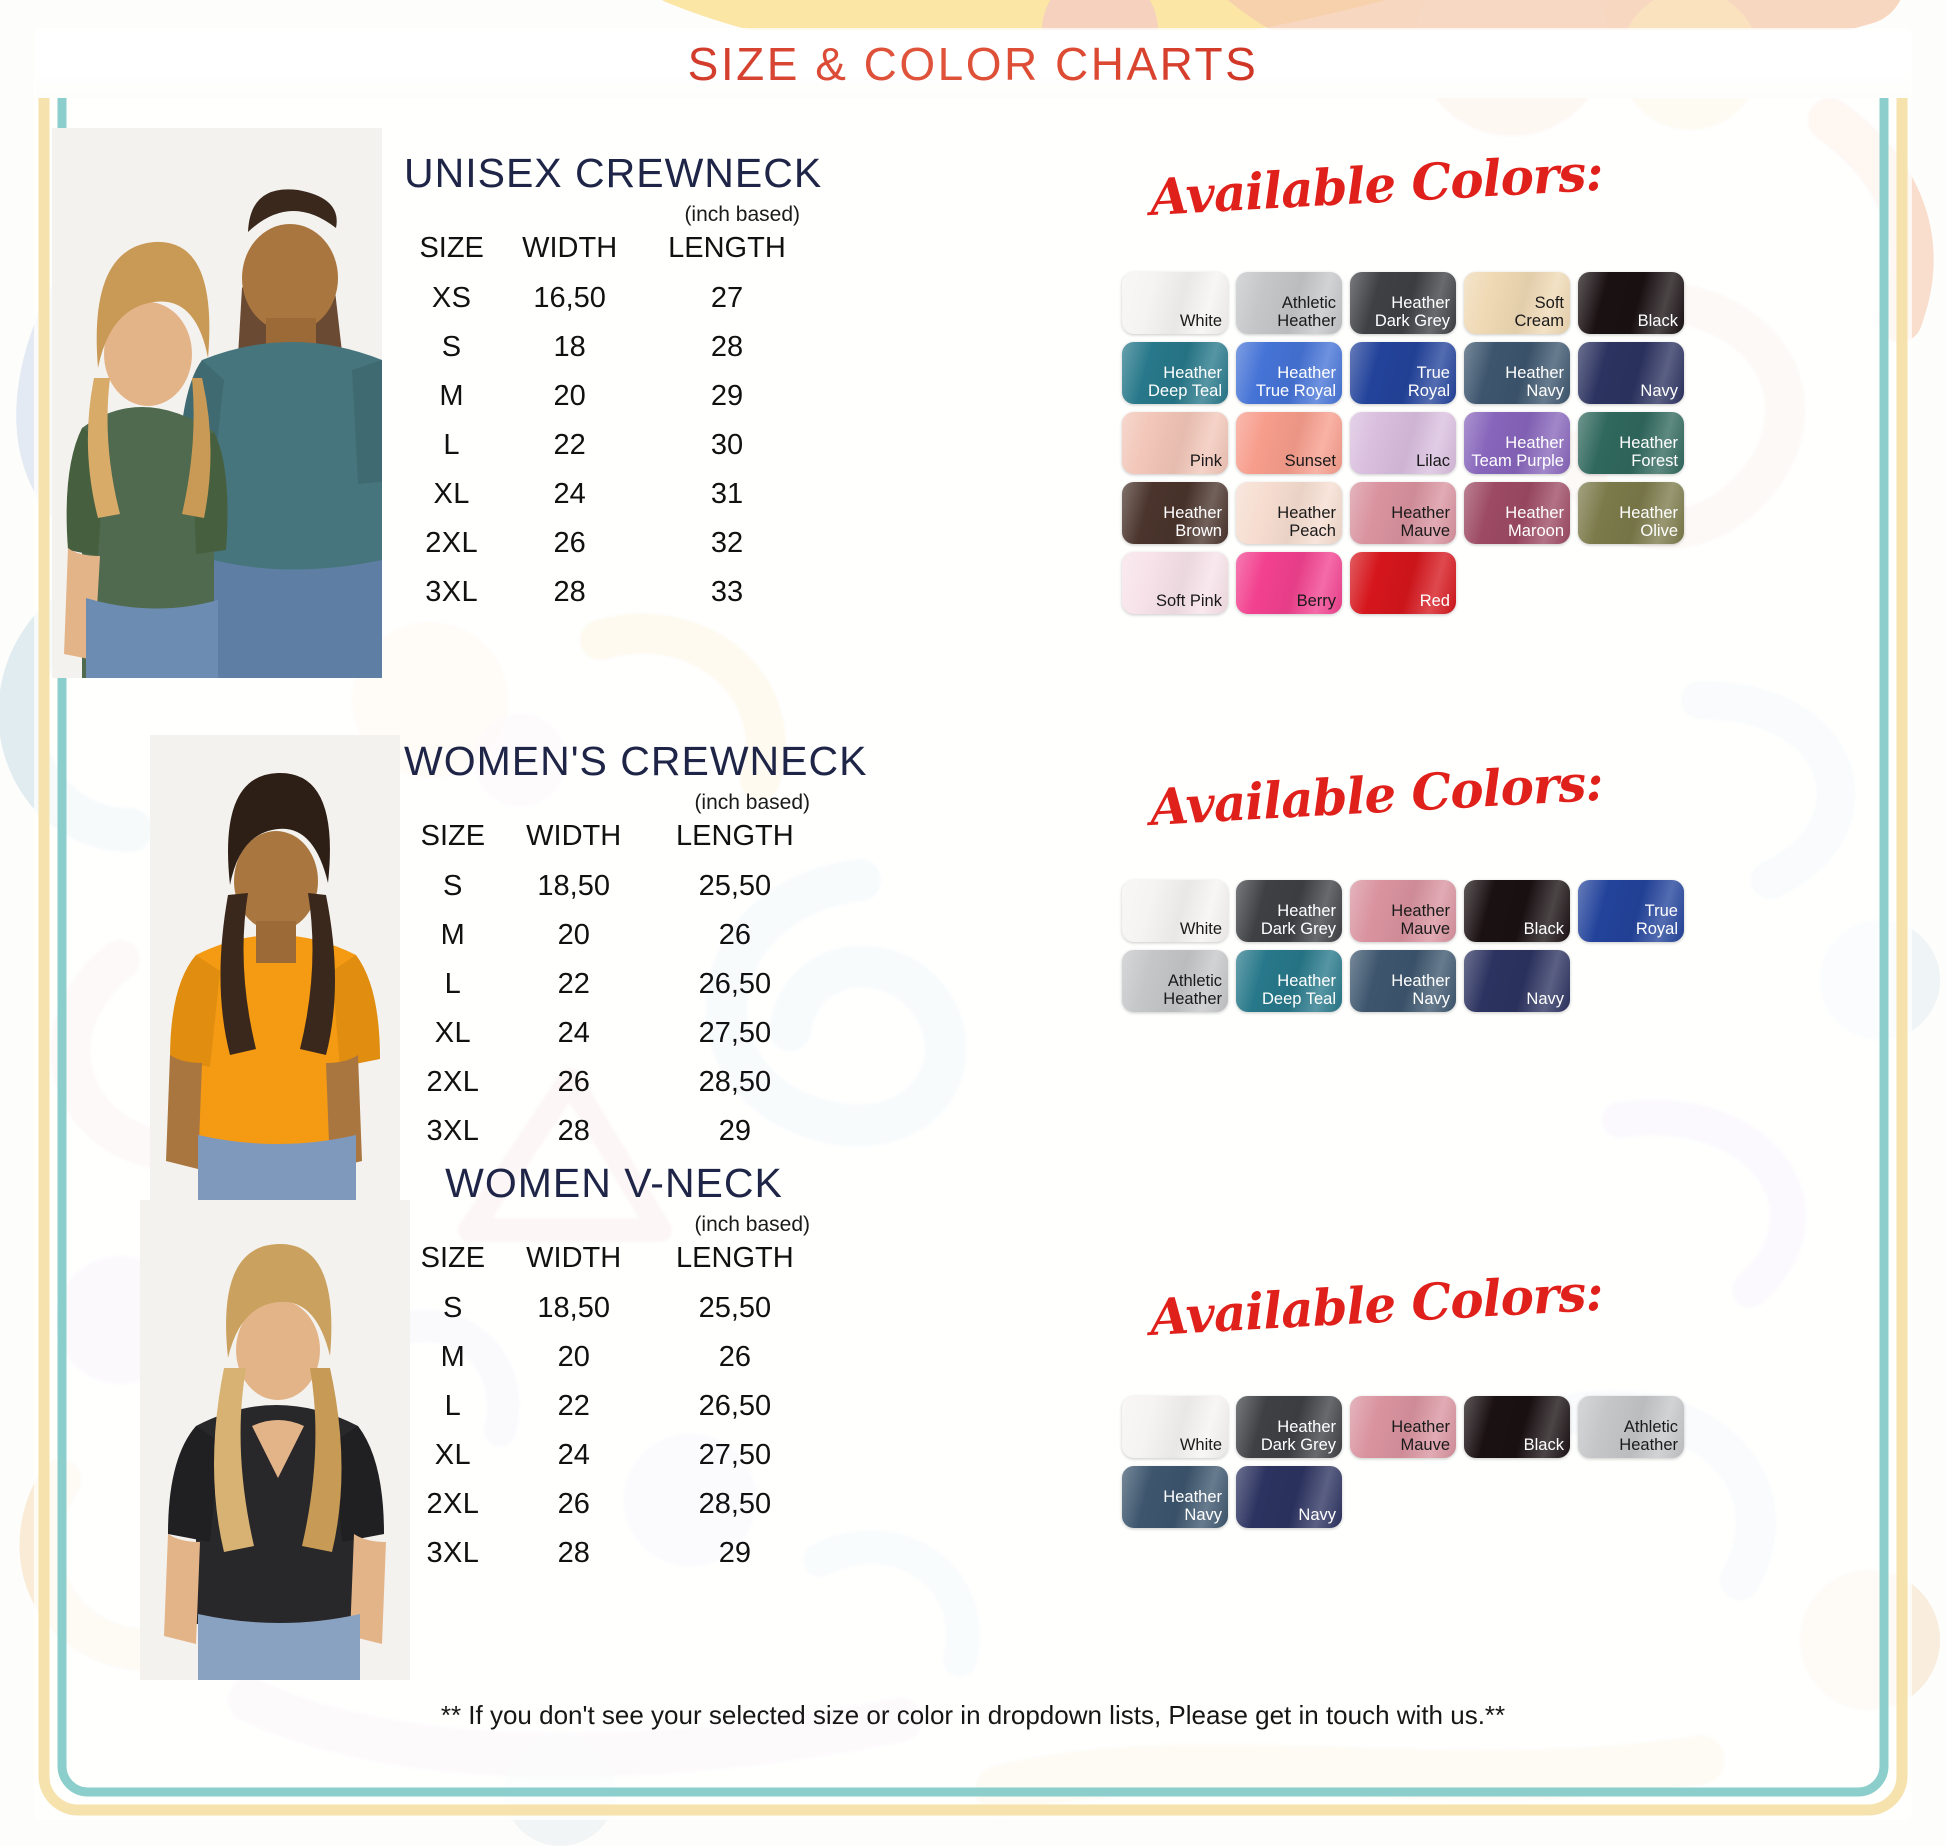  Describe the element at coordinates (1517, 443) in the screenshot. I see `color-swatch: Heather Team Purple` at that location.